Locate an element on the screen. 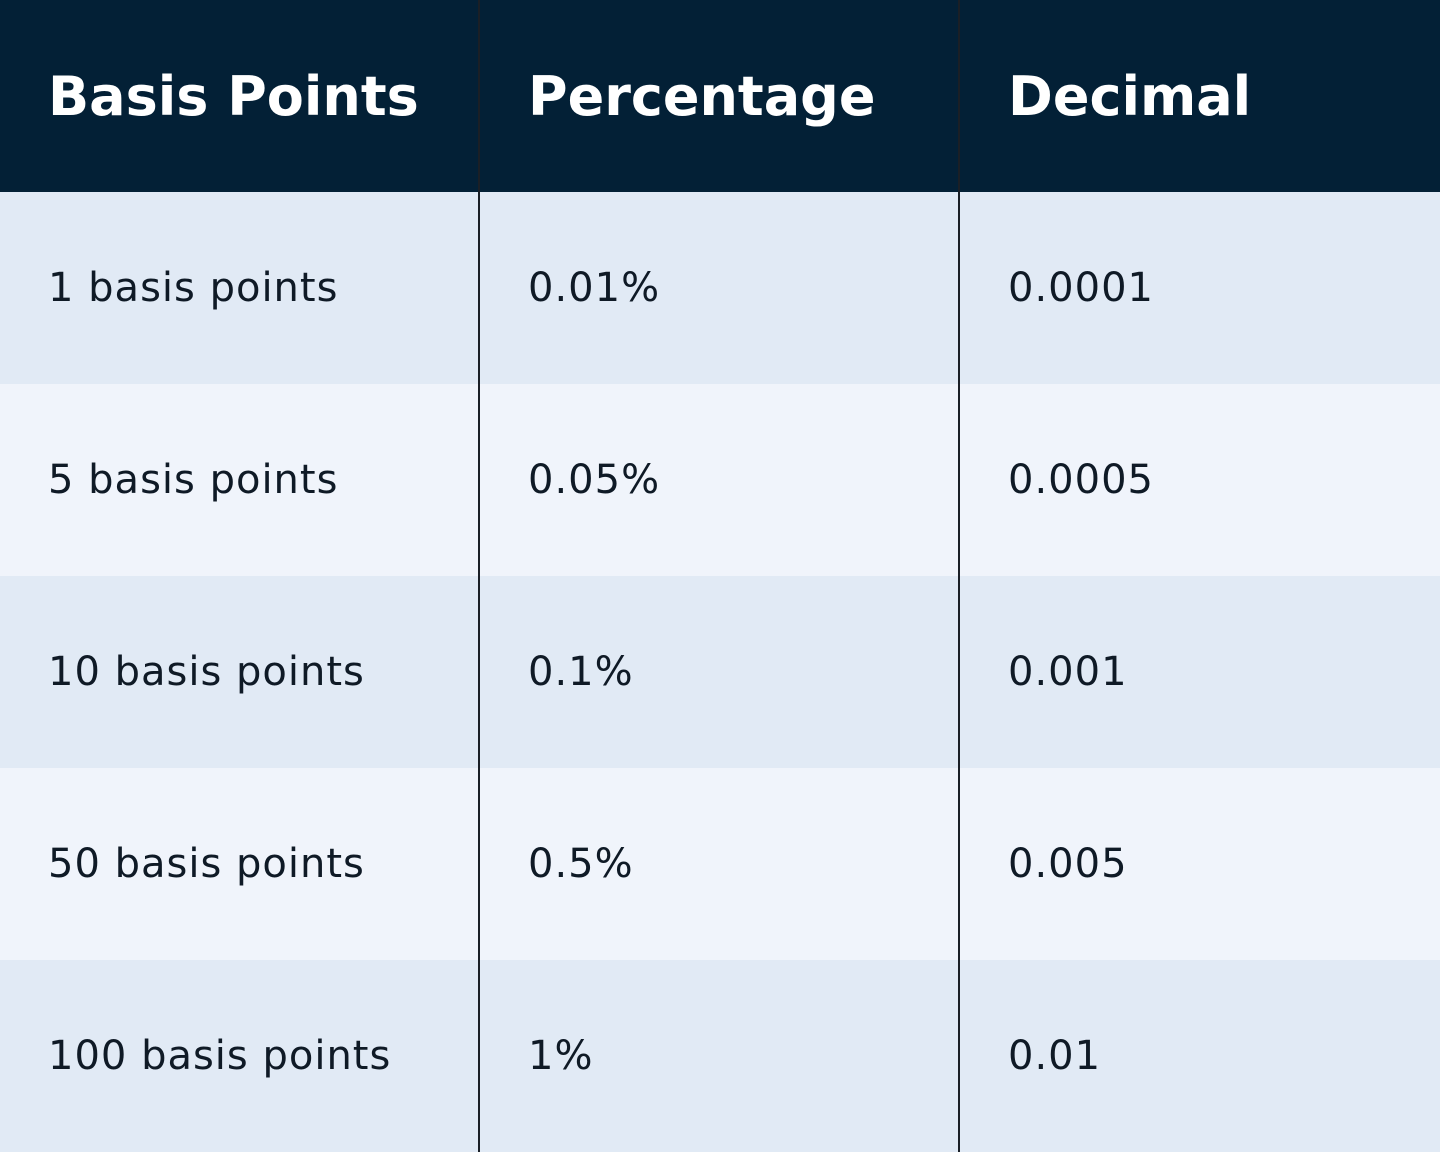 This screenshot has width=1440, height=1152. table-cell: 0.01 is located at coordinates (1200, 1056).